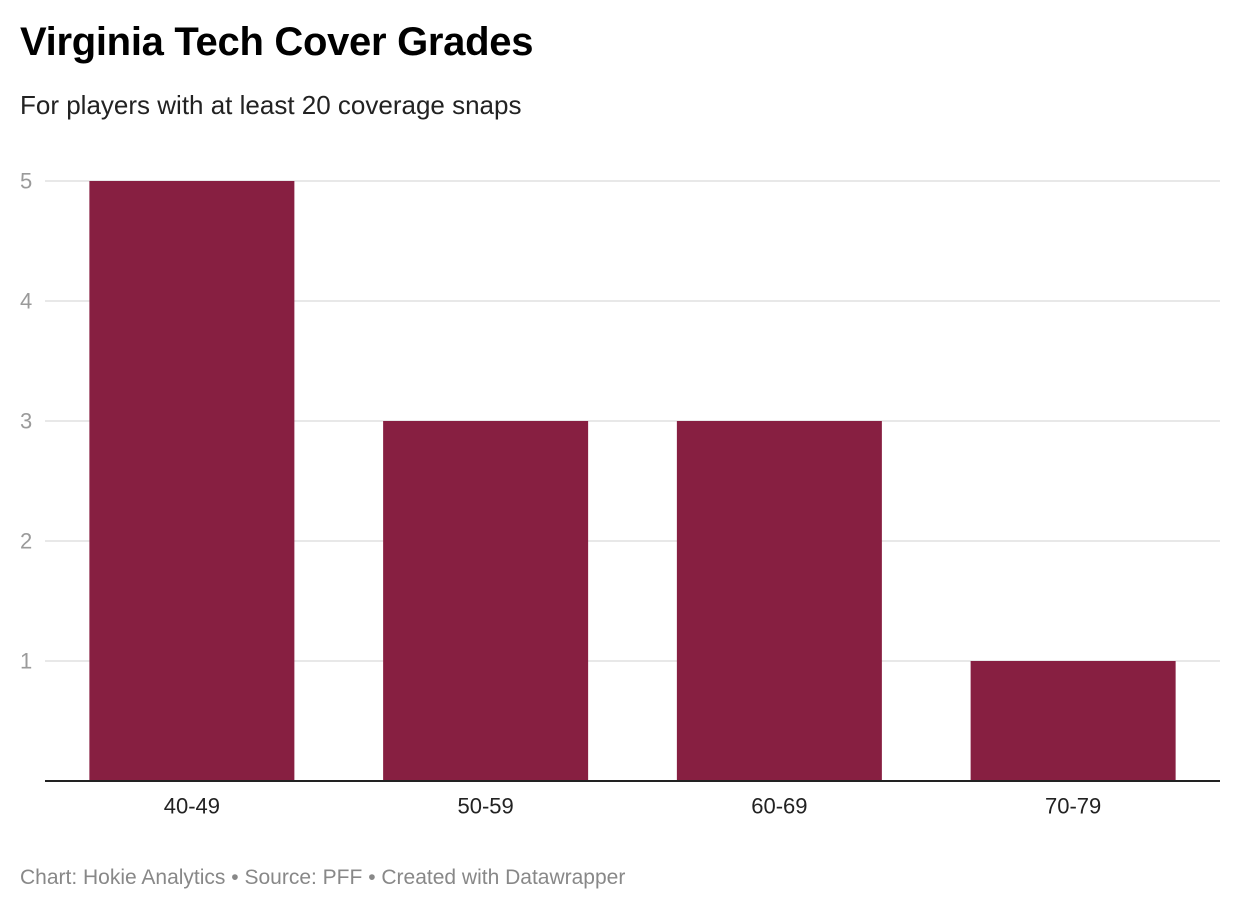 This screenshot has height=912, width=1240. I want to click on footer-created-with: Created with Datawrapper, so click(503, 877).